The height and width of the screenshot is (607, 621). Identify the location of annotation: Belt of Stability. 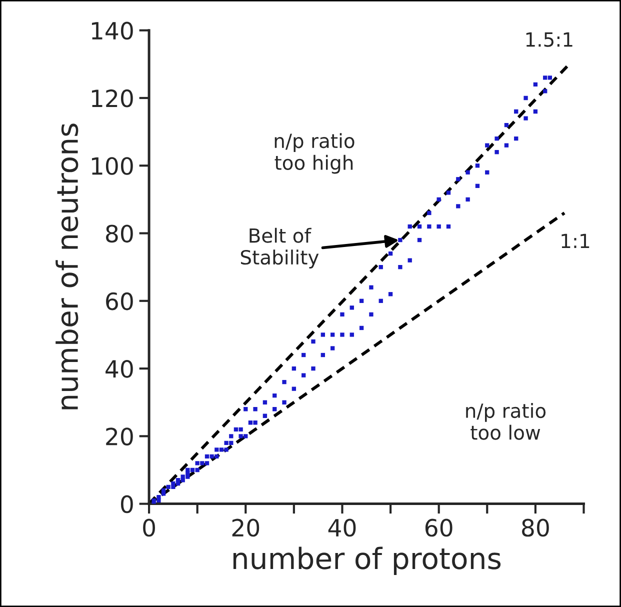
(279, 248).